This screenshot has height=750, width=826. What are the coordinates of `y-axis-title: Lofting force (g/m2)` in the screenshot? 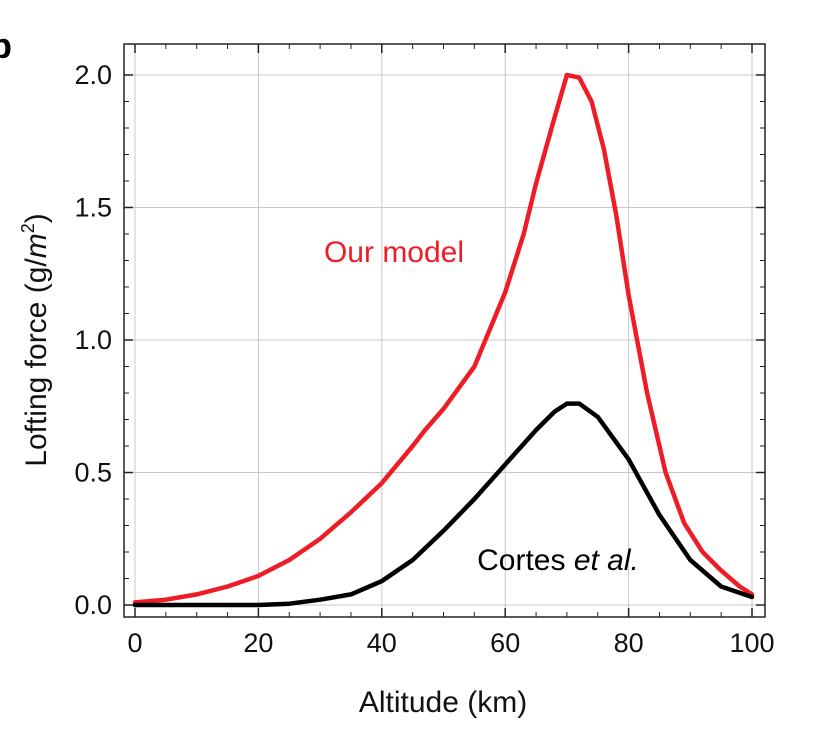 It's located at (35, 339).